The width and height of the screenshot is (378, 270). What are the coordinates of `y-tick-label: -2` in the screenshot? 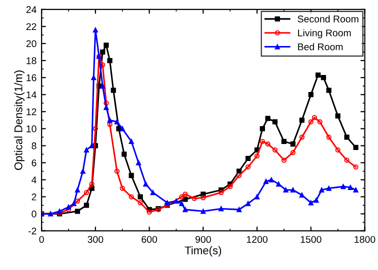 It's located at (32, 231).